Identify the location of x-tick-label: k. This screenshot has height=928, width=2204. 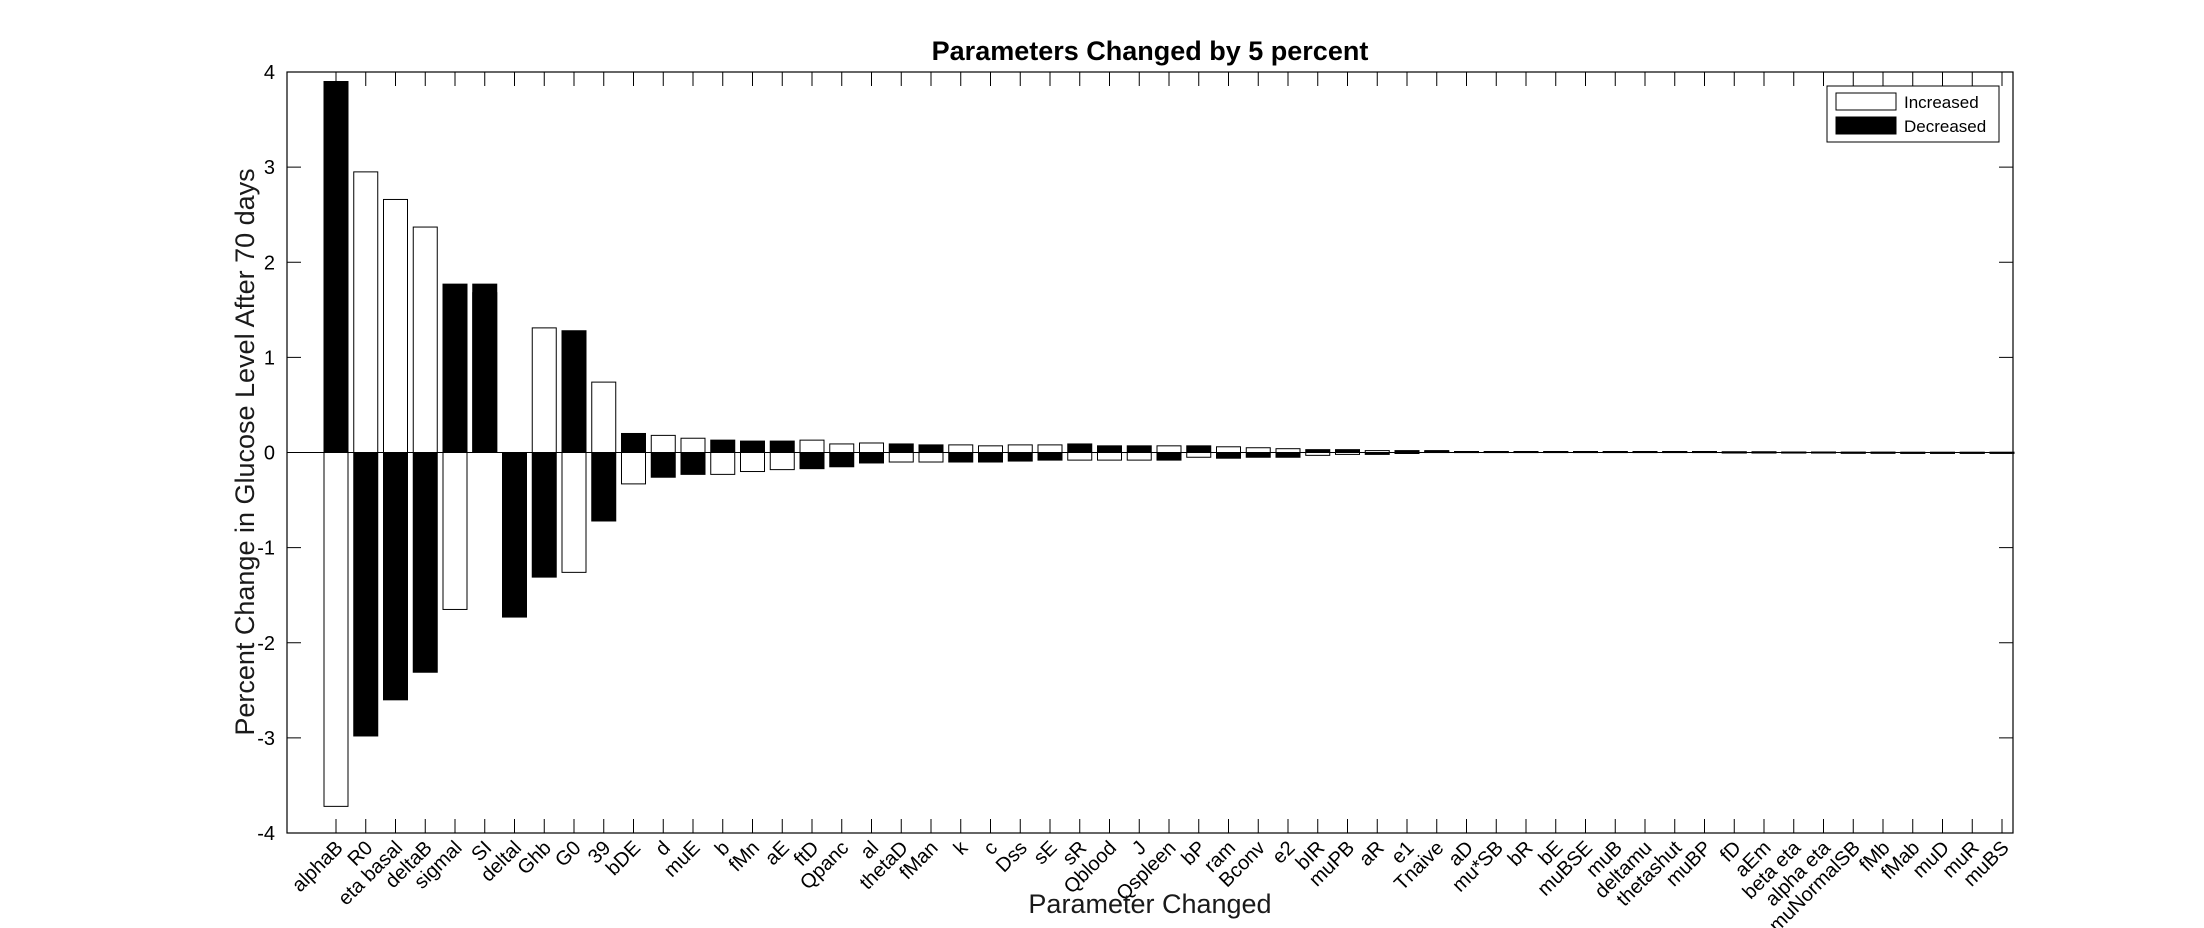
(961, 847).